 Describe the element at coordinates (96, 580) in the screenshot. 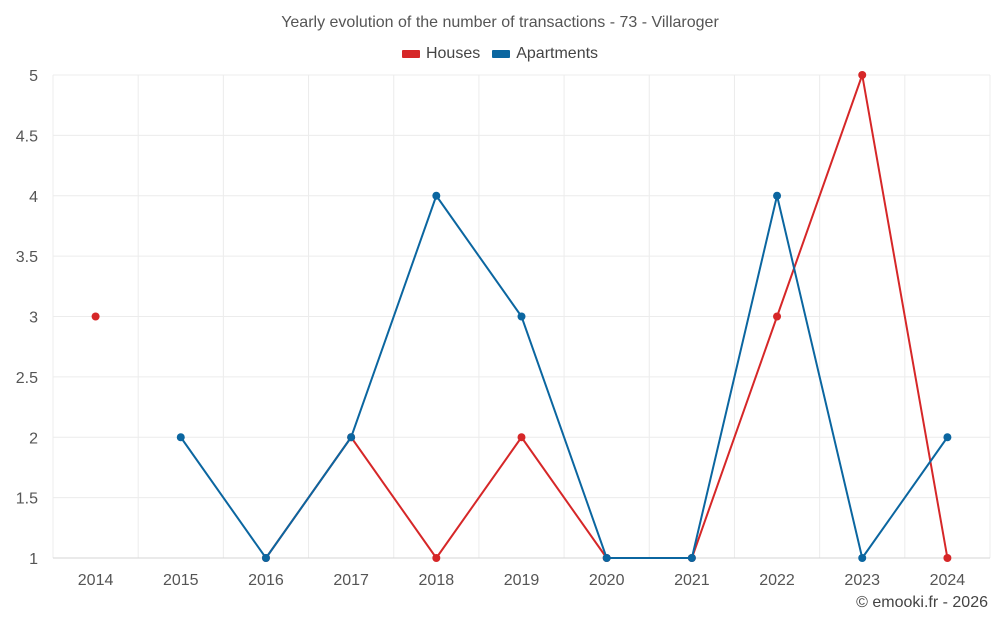

I see `x-tick-label: 2014` at that location.